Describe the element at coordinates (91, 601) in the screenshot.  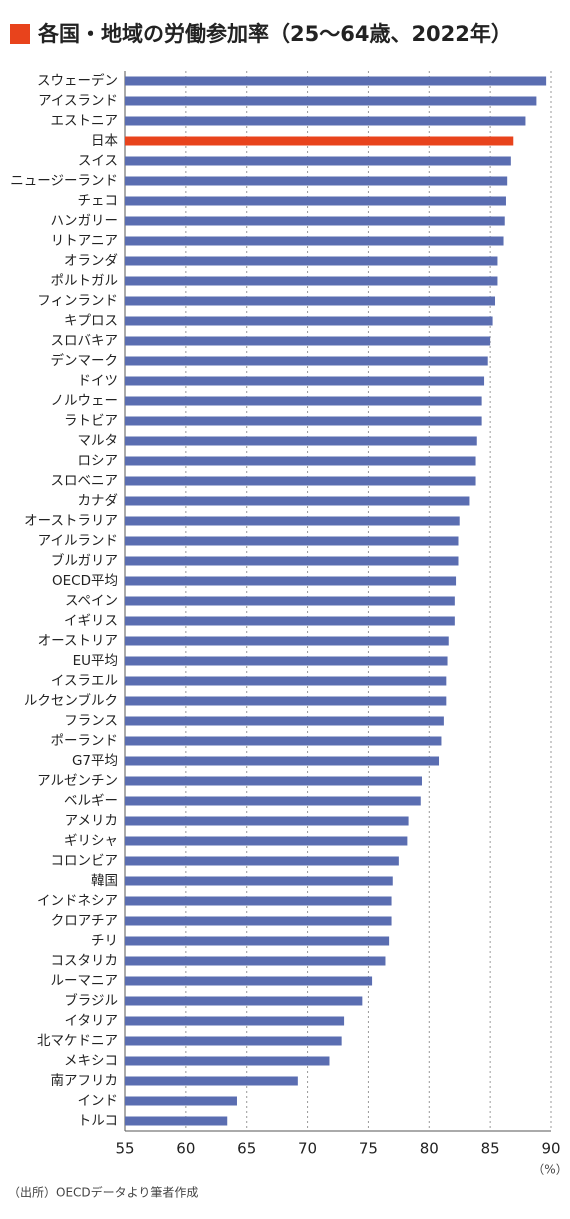
I see `y-tick-label: スペイン` at that location.